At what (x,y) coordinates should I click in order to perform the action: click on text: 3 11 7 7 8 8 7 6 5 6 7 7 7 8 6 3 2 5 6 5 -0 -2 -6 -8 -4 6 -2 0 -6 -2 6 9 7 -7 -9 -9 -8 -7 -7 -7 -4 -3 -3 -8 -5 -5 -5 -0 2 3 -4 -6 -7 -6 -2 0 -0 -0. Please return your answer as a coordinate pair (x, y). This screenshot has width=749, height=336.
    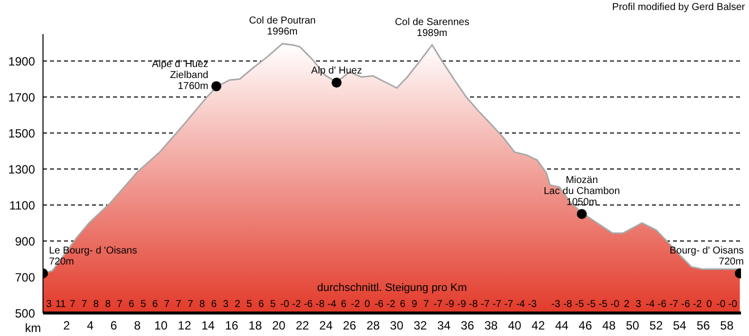
    Looking at the image, I should click on (392, 304).